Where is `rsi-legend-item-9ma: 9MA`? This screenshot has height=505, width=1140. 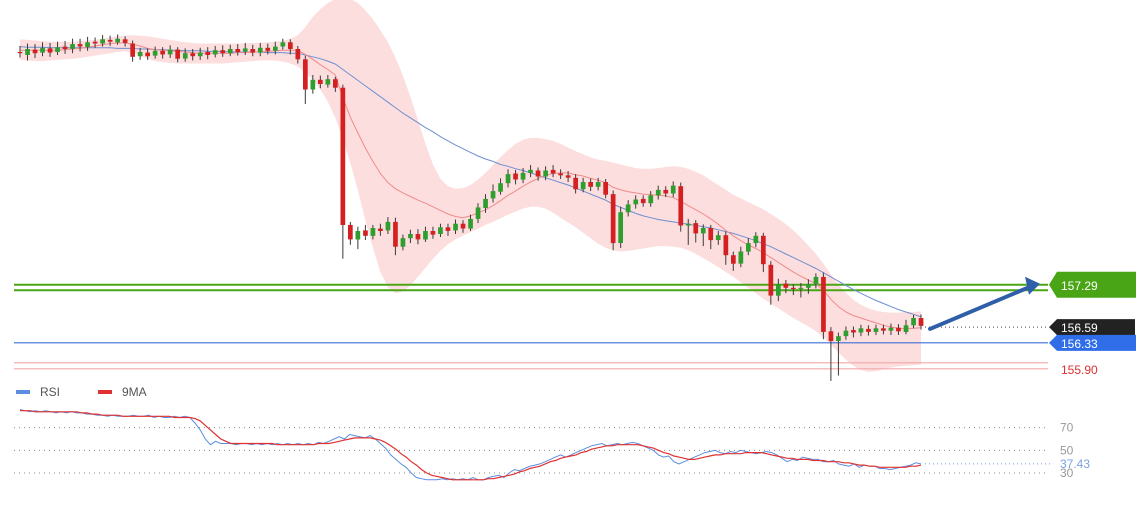
rsi-legend-item-9ma: 9MA is located at coordinates (122, 392).